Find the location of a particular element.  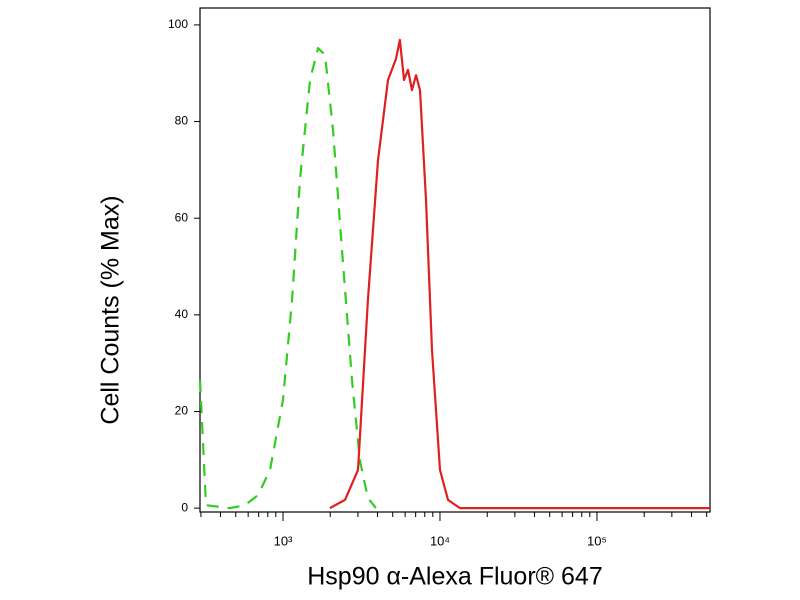

y-axis-label: Cell Counts (% Max) is located at coordinates (111, 309).